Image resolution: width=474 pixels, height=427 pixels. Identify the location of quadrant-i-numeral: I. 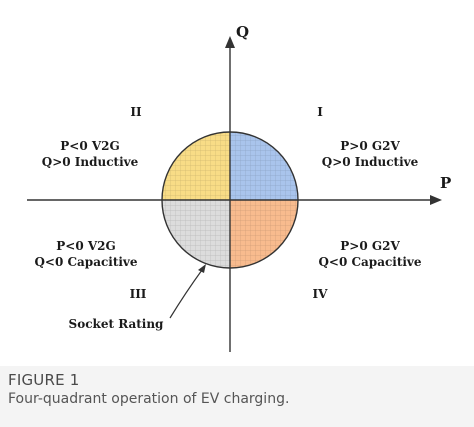
(320, 112).